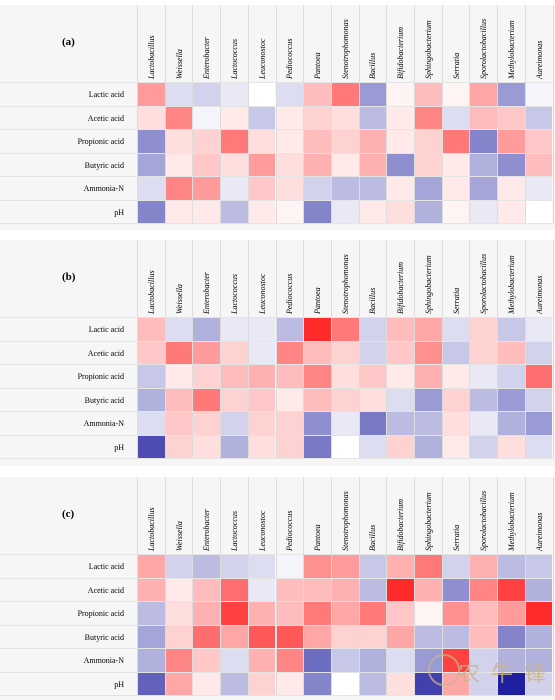 The image size is (555, 700). Describe the element at coordinates (179, 64) in the screenshot. I see `column-label: Weissella` at that location.